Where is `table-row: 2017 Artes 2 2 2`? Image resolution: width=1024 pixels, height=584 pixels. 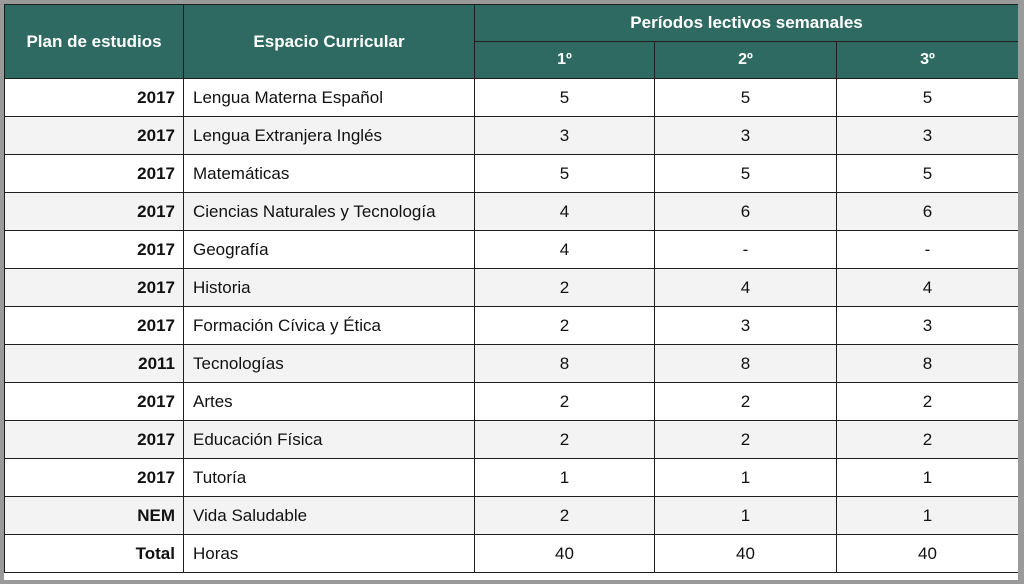
table-row: 2017 Artes 2 2 2 is located at coordinates (511, 401).